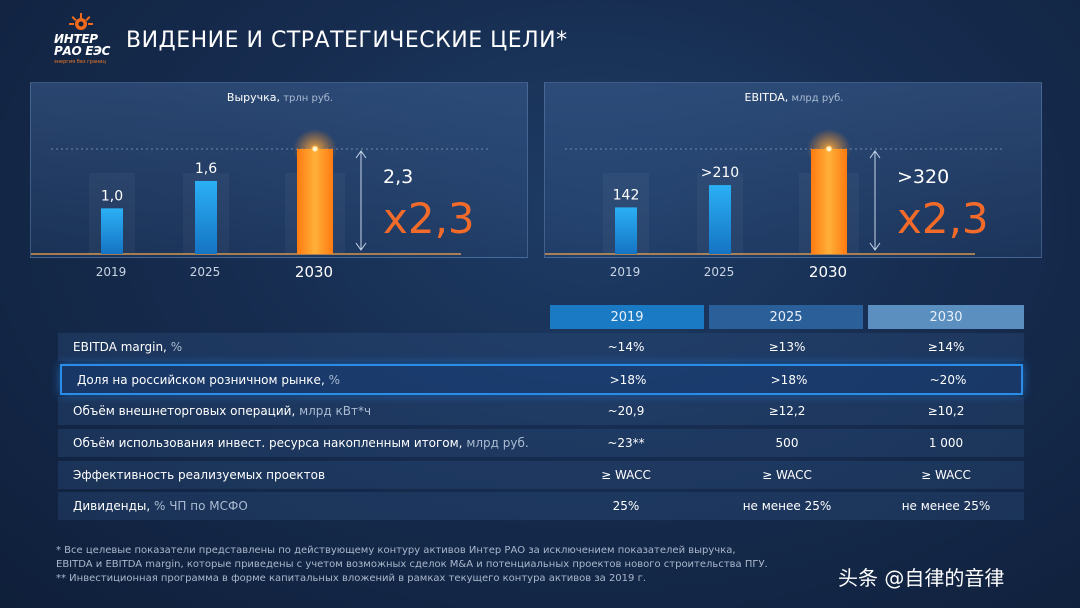  Describe the element at coordinates (787, 443) in the screenshot. I see `table-cell: 500` at that location.